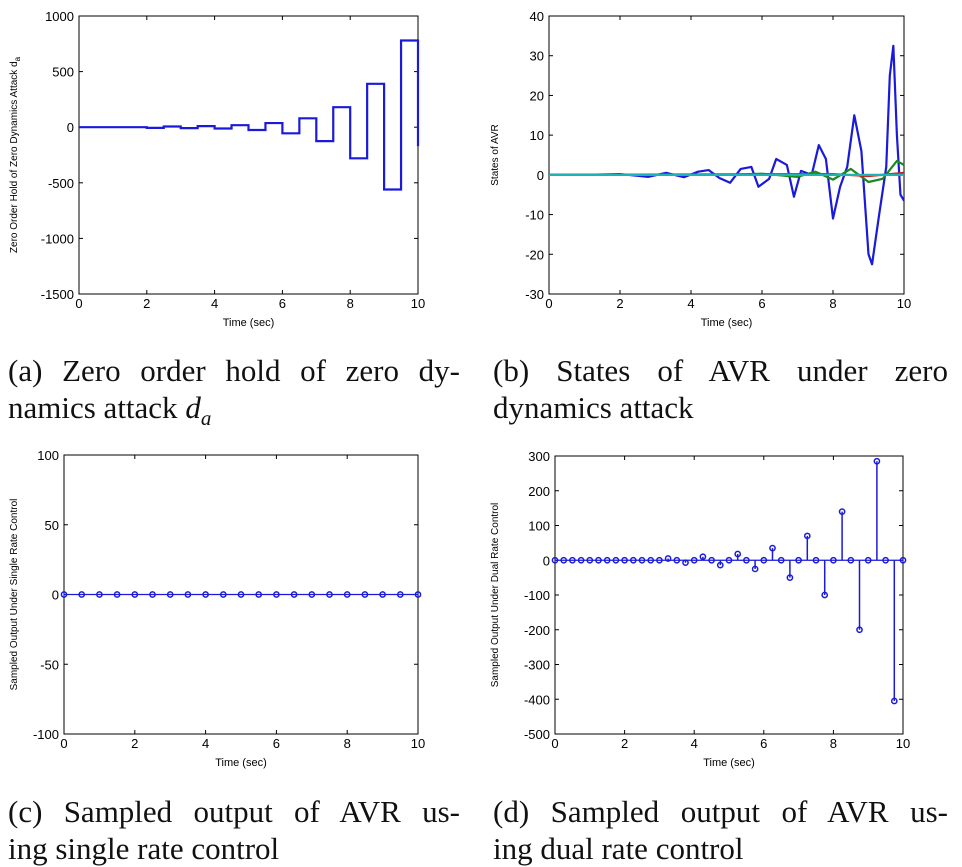  What do you see at coordinates (537, 56) in the screenshot?
I see `y-tick-label: 30` at bounding box center [537, 56].